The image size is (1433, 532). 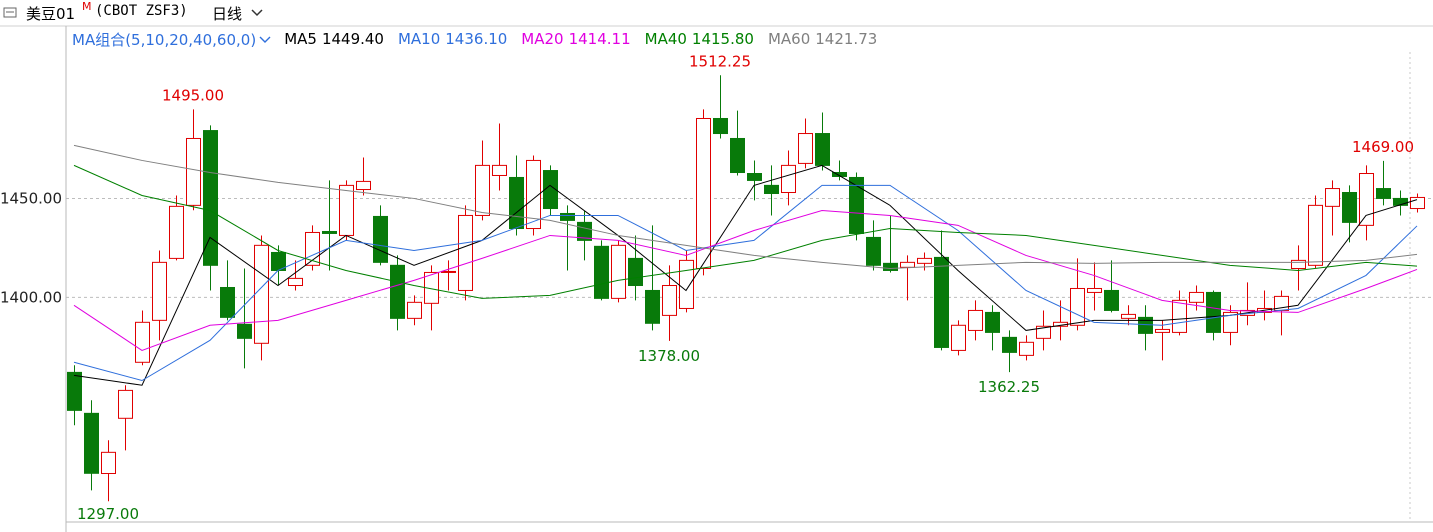 I want to click on indicator-dropdown, so click(x=265, y=40).